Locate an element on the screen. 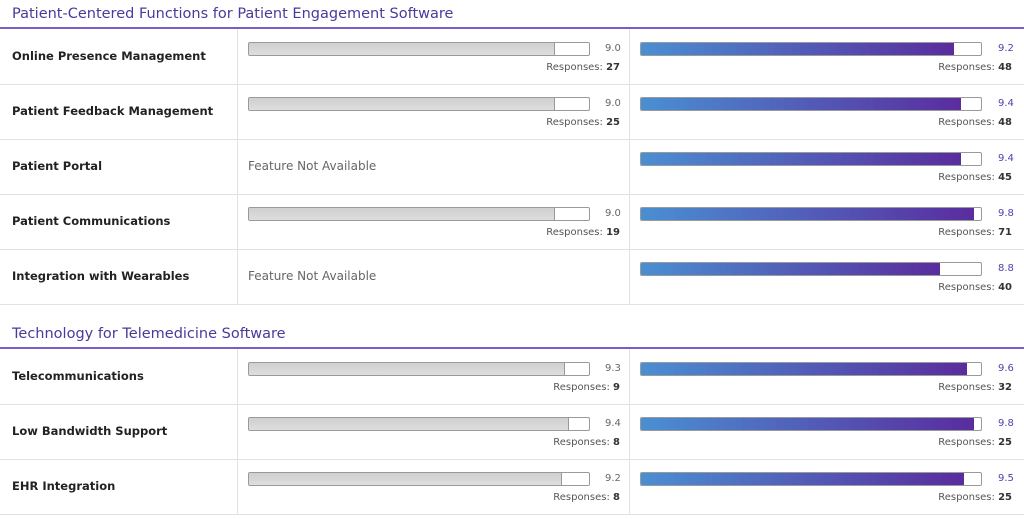 This screenshot has width=1024, height=519. feature-name: Patient Feedback Management is located at coordinates (113, 111).